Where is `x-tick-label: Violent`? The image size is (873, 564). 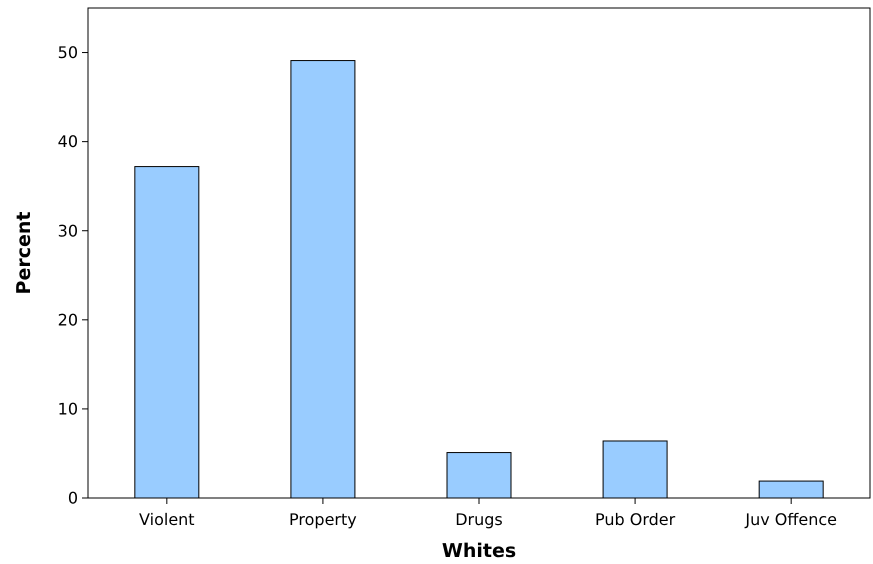
x-tick-label: Violent is located at coordinates (167, 519).